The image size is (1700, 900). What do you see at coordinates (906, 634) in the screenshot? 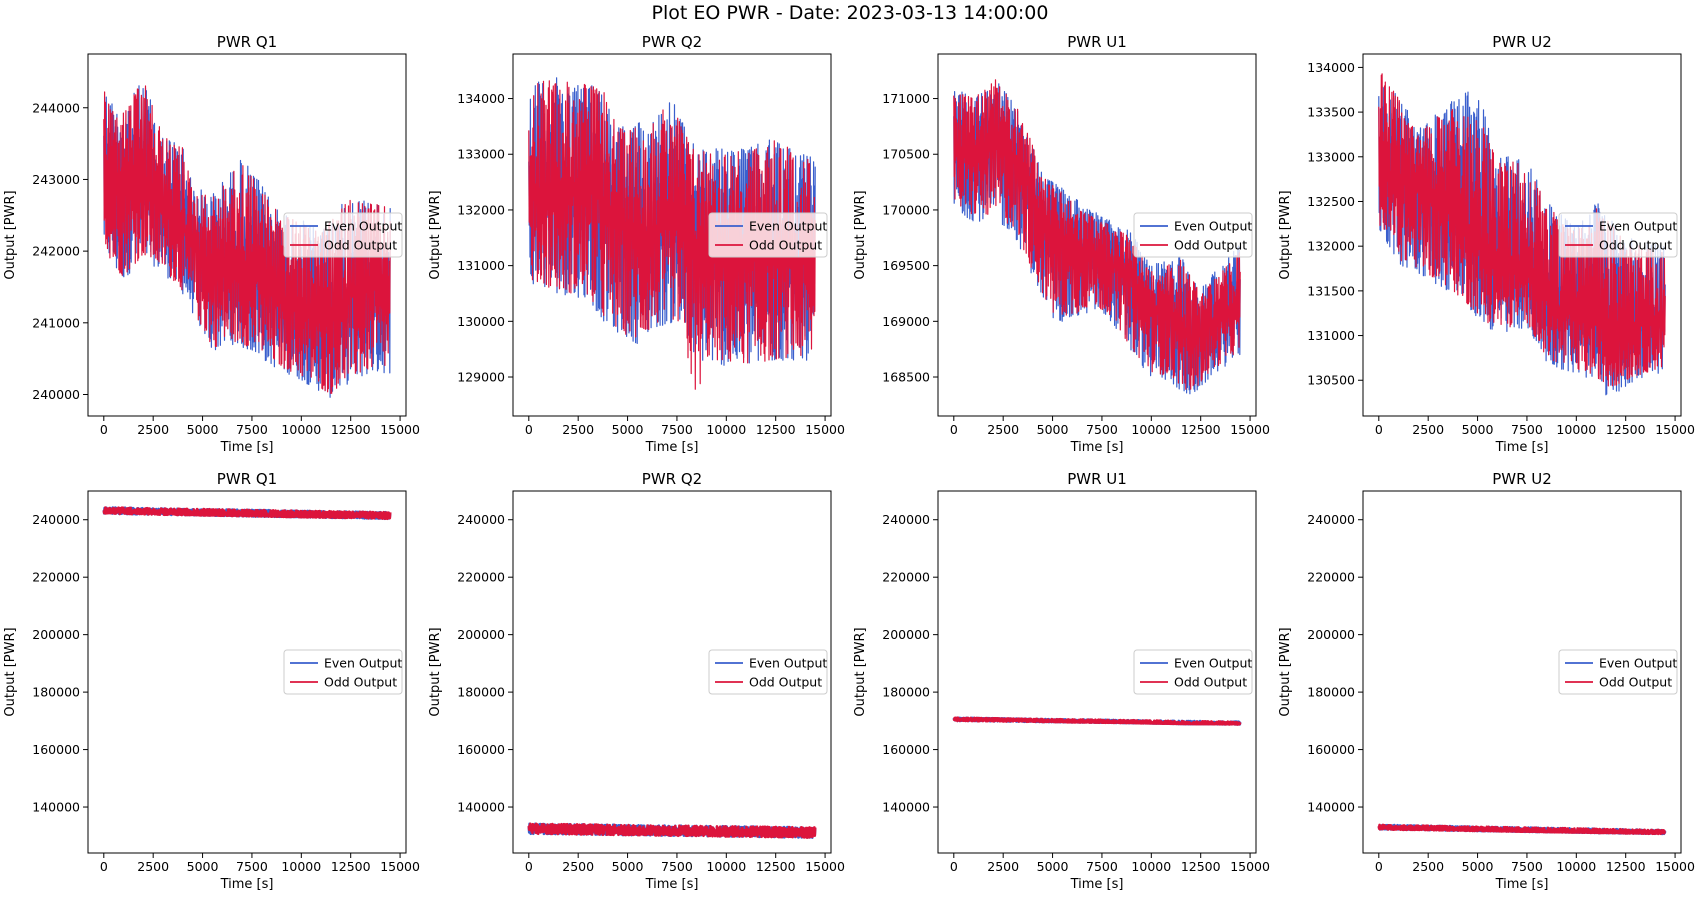
I see `y-tick-label: 200000` at bounding box center [906, 634].